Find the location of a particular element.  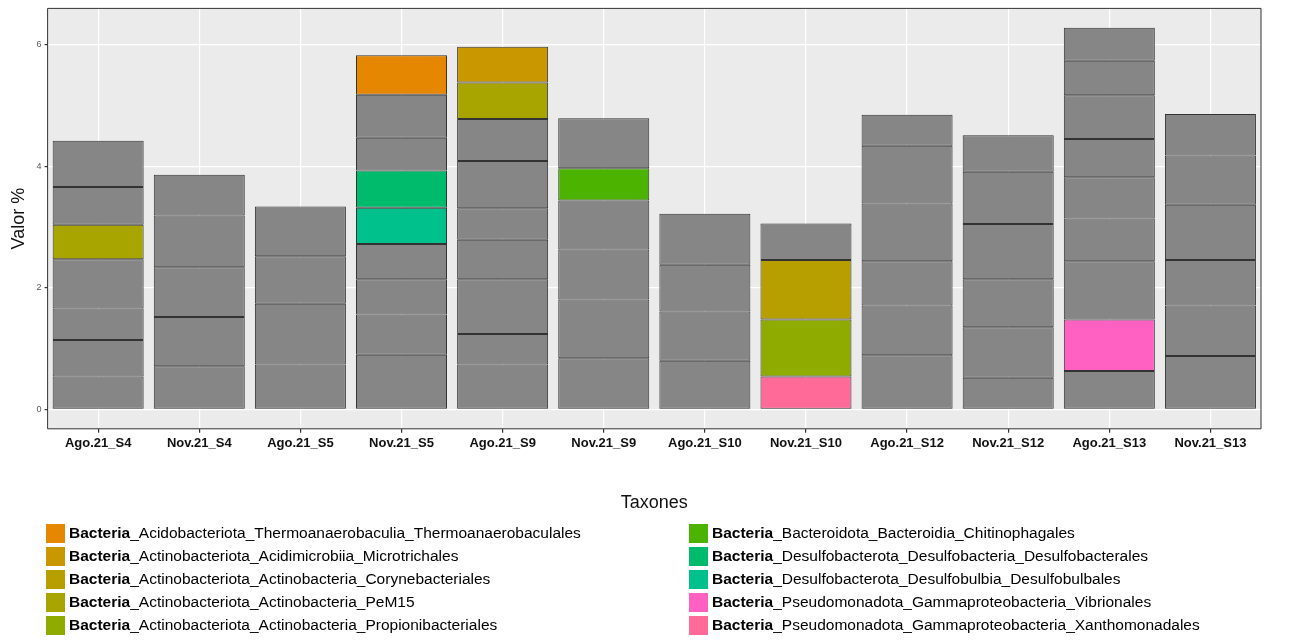

y-tick-label: 4 is located at coordinates (39, 165).